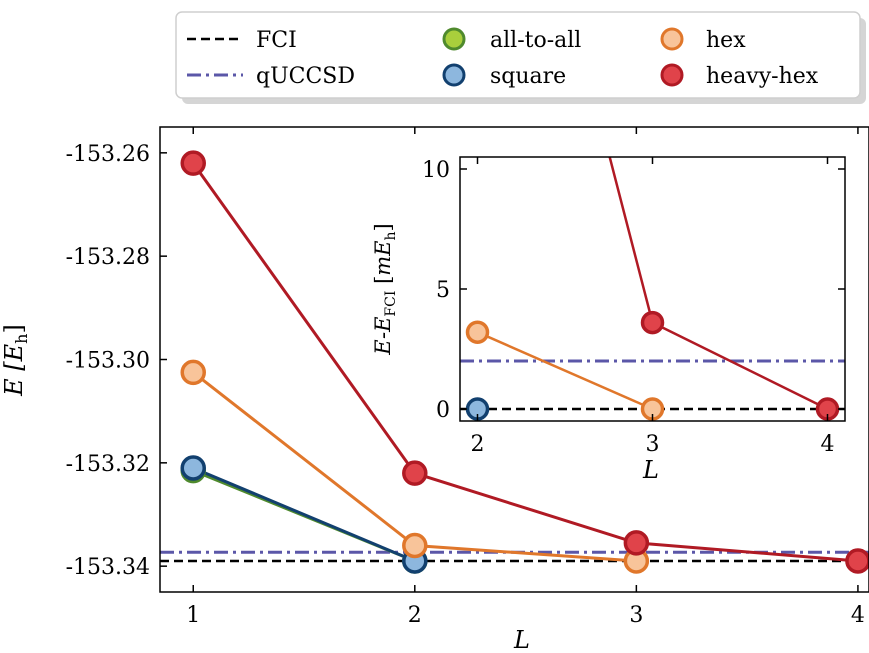  Describe the element at coordinates (193, 615) in the screenshot. I see `main-x-tick-label: 1` at that location.